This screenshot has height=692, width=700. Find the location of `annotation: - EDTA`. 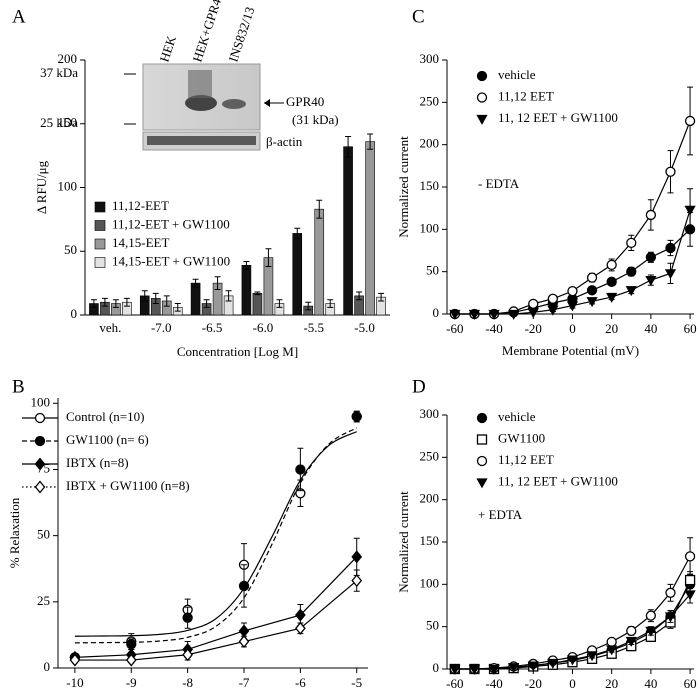

annotation: - EDTA is located at coordinates (499, 183).